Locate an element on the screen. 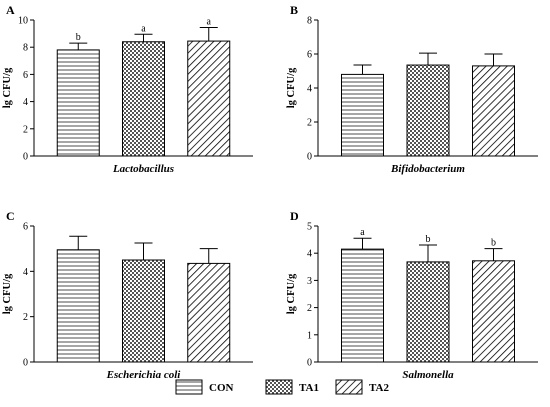  y-tick-label: 1 is located at coordinates (309, 335).